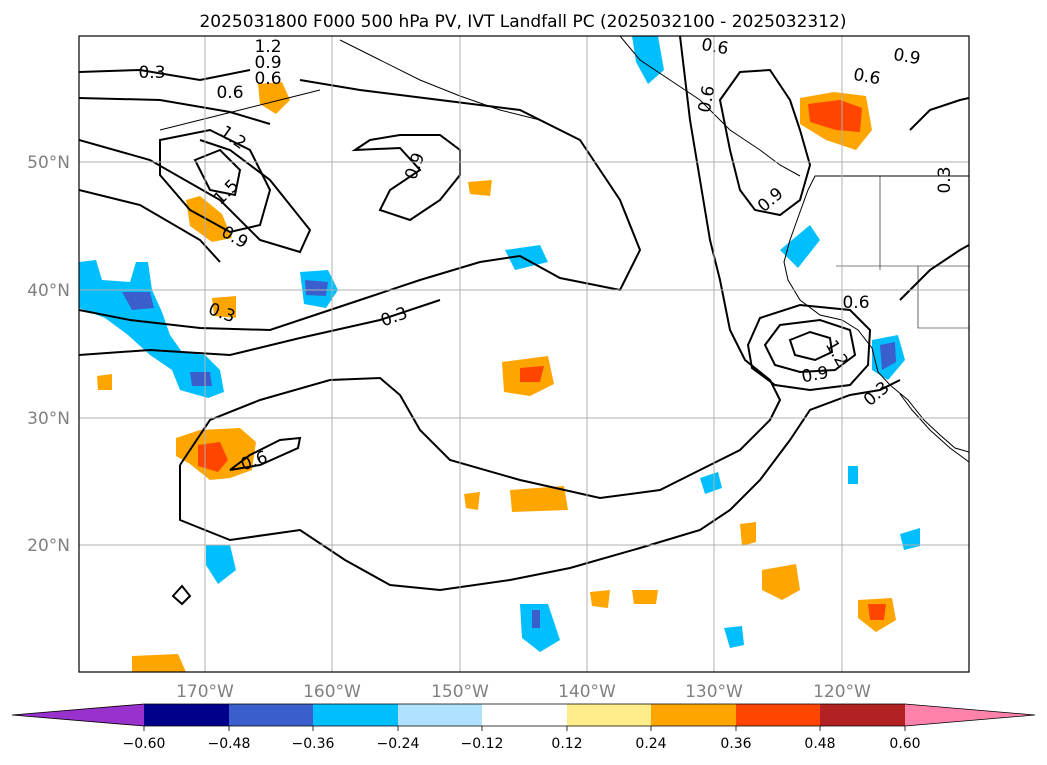  Describe the element at coordinates (48, 291) in the screenshot. I see `lat-label-40n: 40°N` at that location.